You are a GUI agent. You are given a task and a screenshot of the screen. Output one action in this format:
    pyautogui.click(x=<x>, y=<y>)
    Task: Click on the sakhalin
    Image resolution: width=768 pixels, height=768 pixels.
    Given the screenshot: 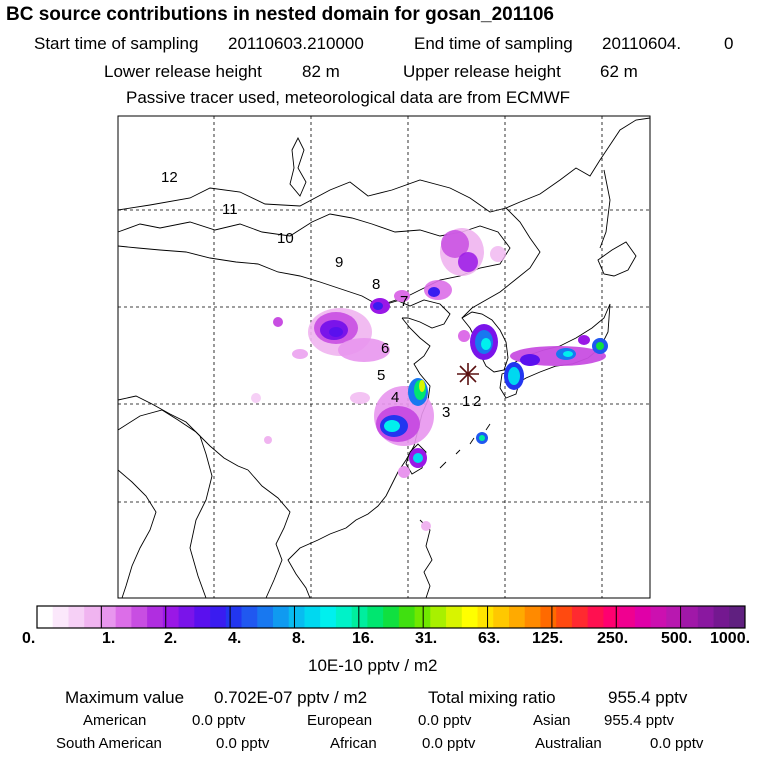 What is the action you would take?
    pyautogui.click(x=605, y=209)
    